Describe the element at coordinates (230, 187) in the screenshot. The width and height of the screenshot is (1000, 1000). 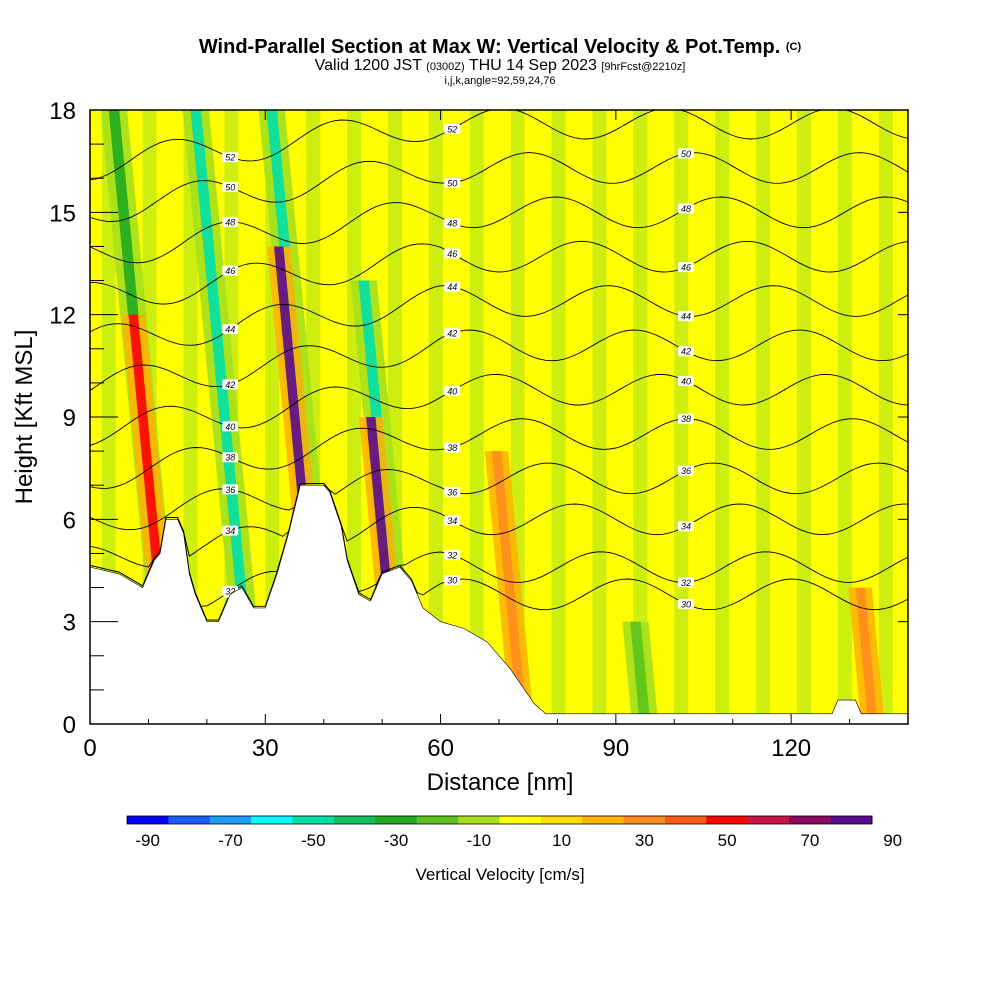
I see `isentrope-label-text: 50` at that location.